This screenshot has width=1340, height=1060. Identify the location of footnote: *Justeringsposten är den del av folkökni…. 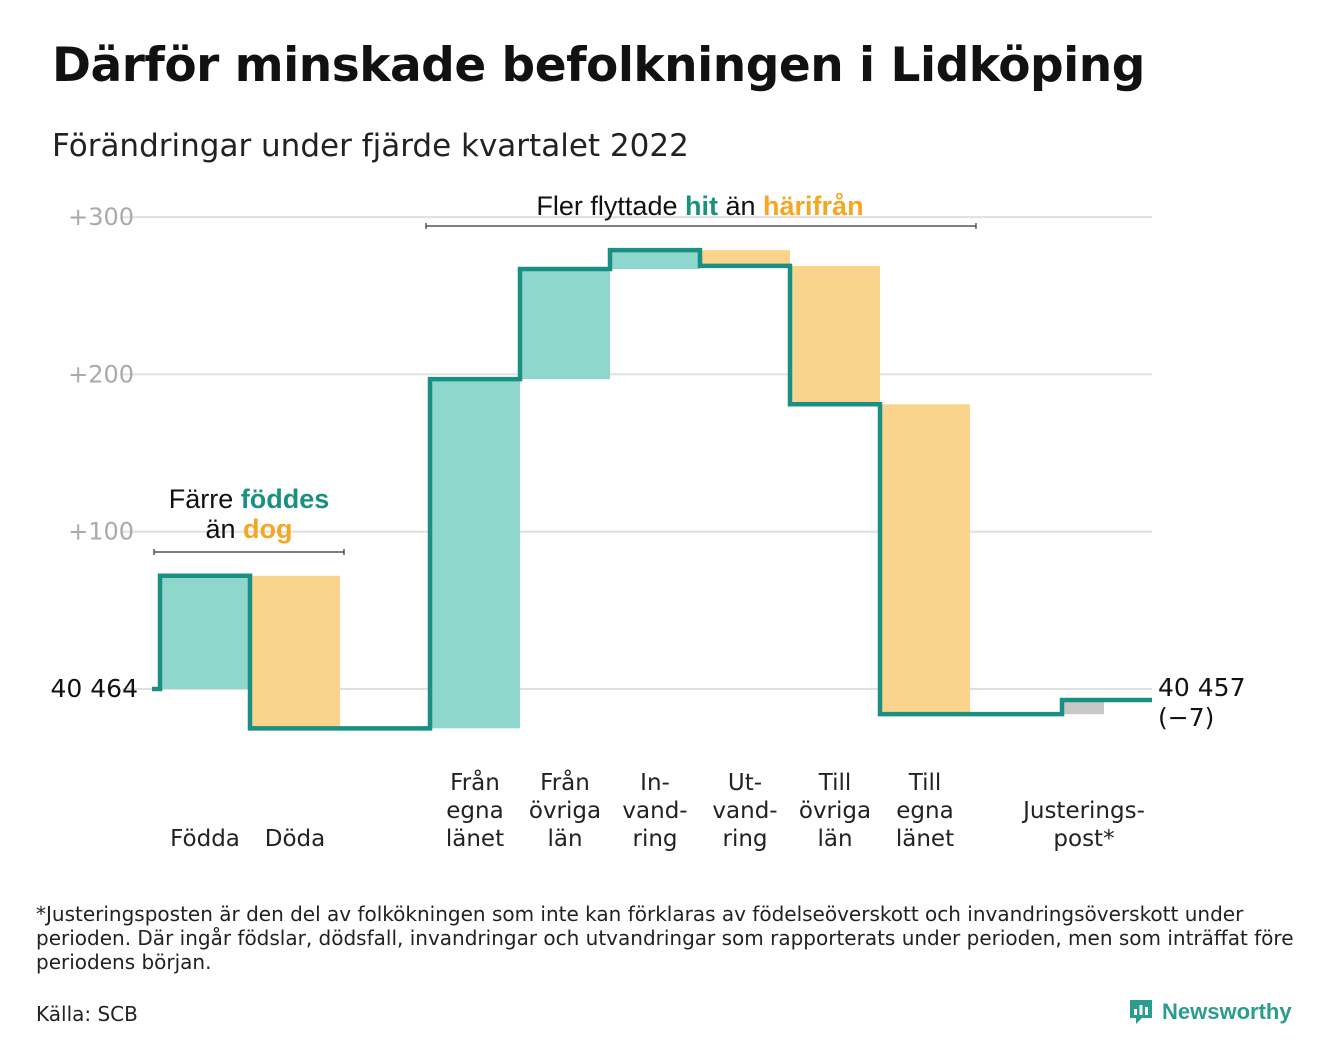
(665, 938).